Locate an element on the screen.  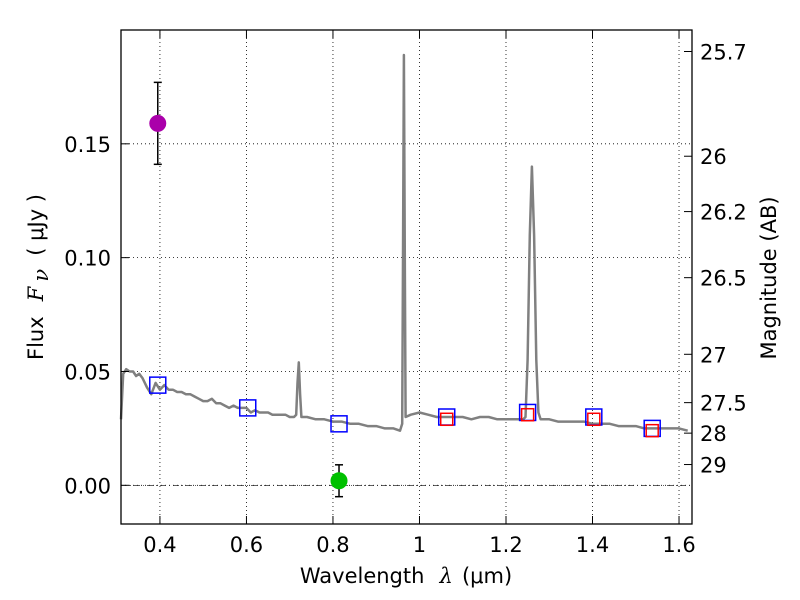
y2-axis-title: Magnitude (AB) is located at coordinates (769, 277).